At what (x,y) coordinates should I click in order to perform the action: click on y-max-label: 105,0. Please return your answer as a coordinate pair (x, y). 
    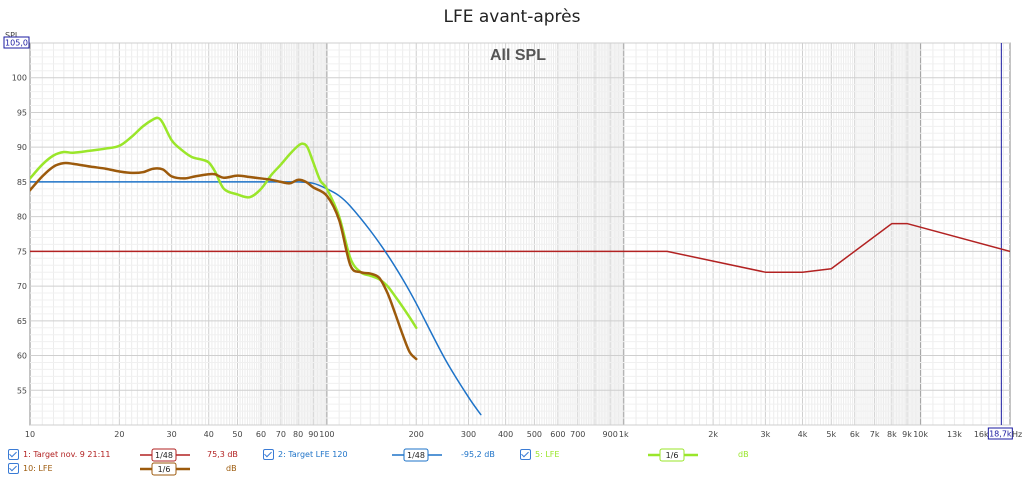
    Looking at the image, I should click on (16, 43).